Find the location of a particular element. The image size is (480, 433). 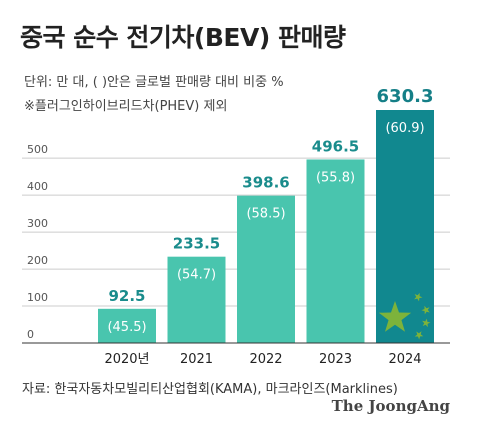

bar-value-label: 630.3 is located at coordinates (405, 96).